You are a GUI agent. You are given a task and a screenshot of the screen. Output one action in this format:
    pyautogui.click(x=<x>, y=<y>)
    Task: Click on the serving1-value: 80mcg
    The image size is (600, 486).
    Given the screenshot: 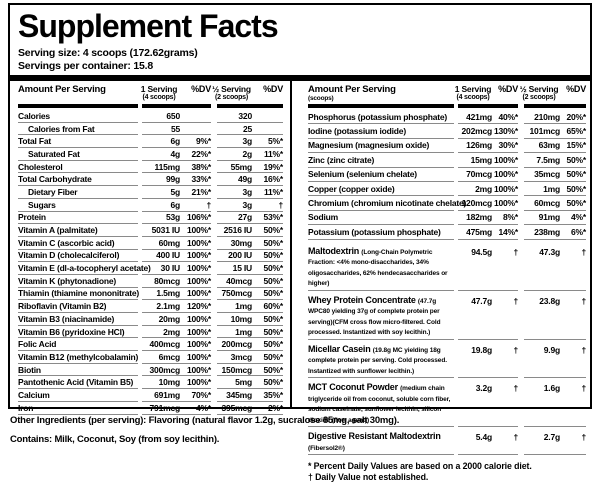 What is the action you would take?
    pyautogui.click(x=161, y=281)
    